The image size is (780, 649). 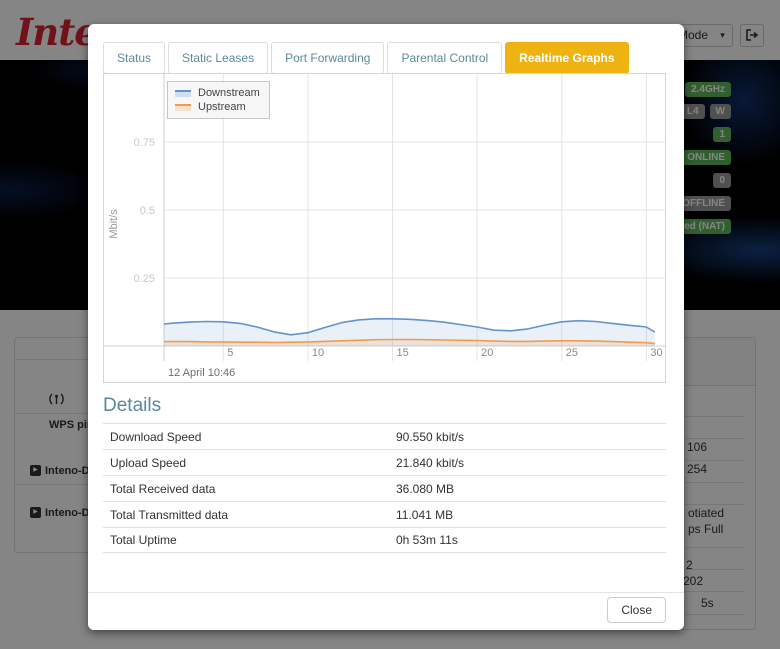 I want to click on upstream-swatch-icon, so click(x=183, y=107).